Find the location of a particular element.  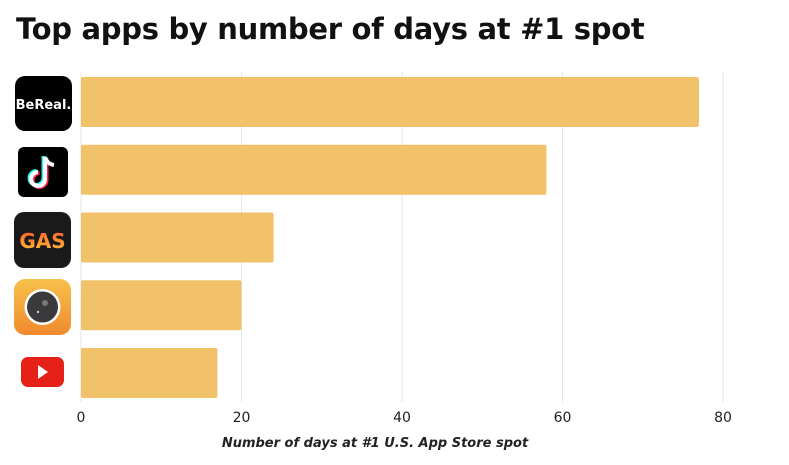

youtube-icon is located at coordinates (42, 372).